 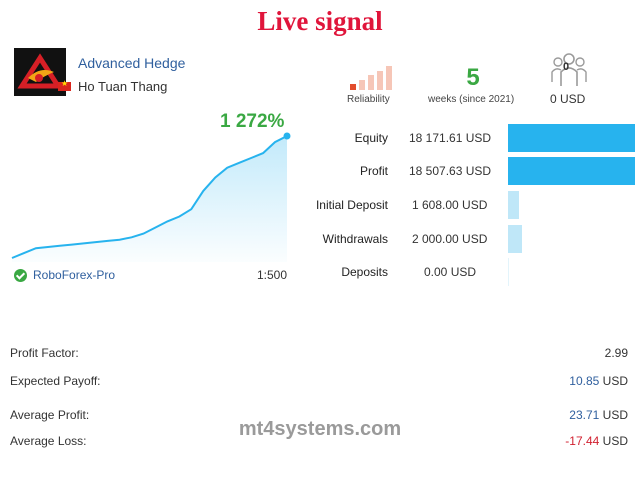 I want to click on stat-bar-equity, so click(x=571, y=138).